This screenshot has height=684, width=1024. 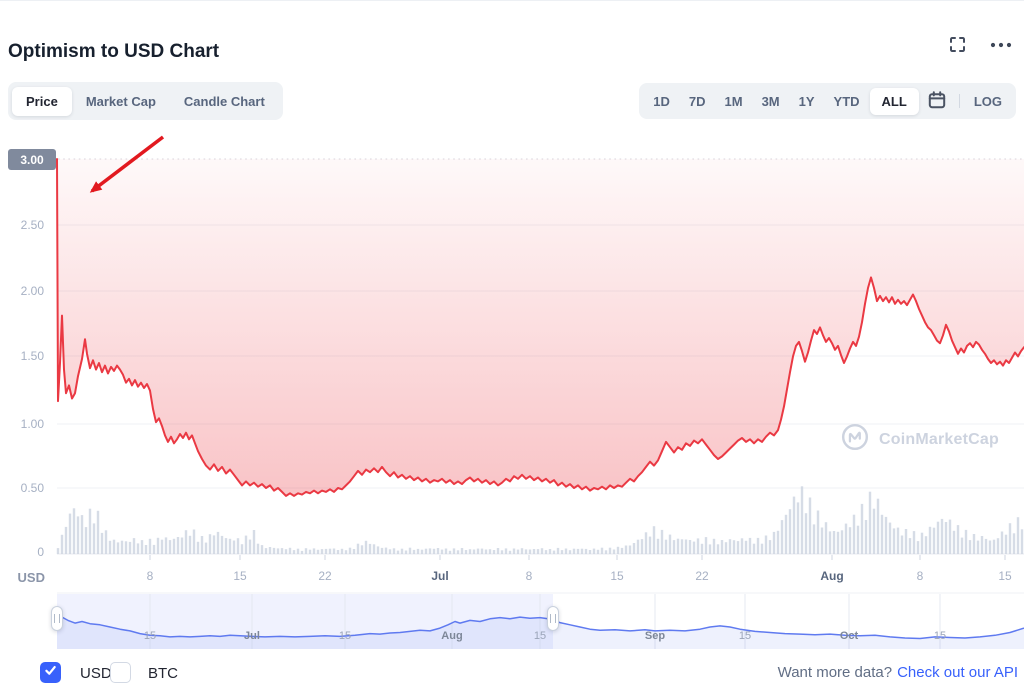 I want to click on range-all: ALL, so click(x=894, y=101).